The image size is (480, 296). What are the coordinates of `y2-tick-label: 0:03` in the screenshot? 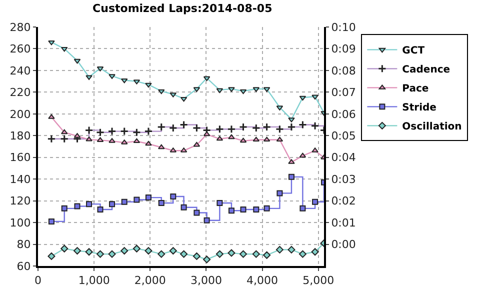 It's located at (343, 179).